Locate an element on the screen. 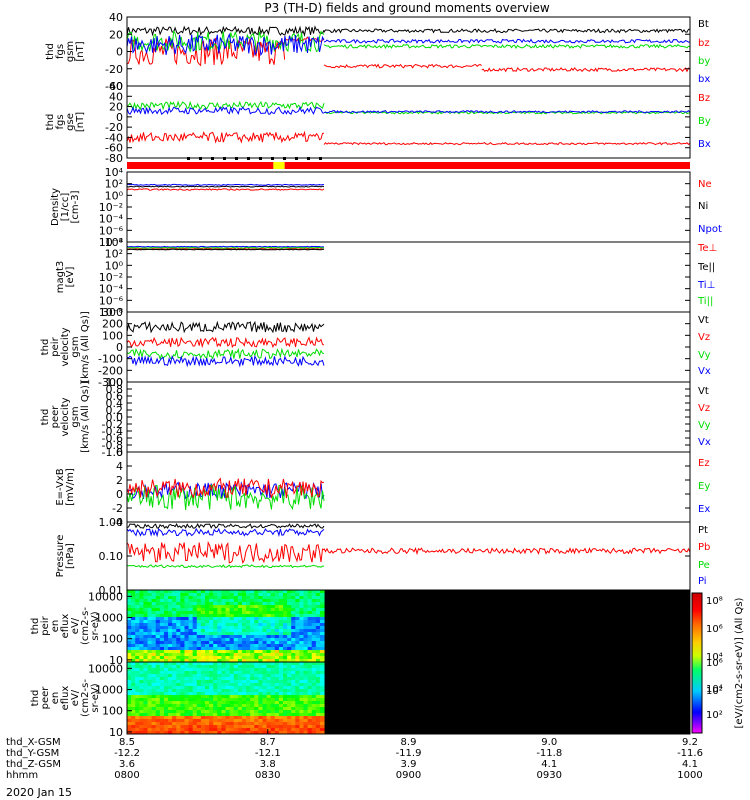 The image size is (750, 800). y-axis-label-line: thd is located at coordinates (35, 698).